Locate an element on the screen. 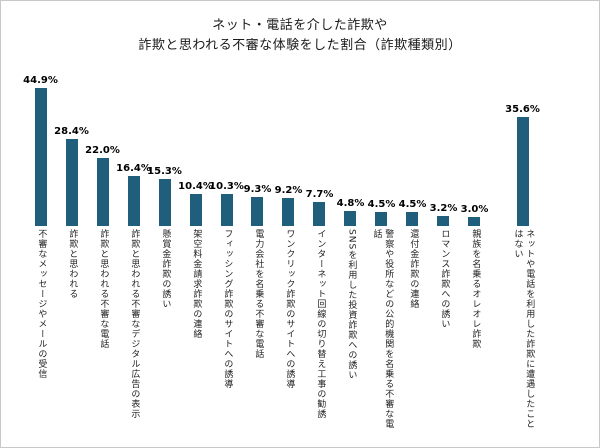  bar-area: 10.4% is located at coordinates (195, 143).